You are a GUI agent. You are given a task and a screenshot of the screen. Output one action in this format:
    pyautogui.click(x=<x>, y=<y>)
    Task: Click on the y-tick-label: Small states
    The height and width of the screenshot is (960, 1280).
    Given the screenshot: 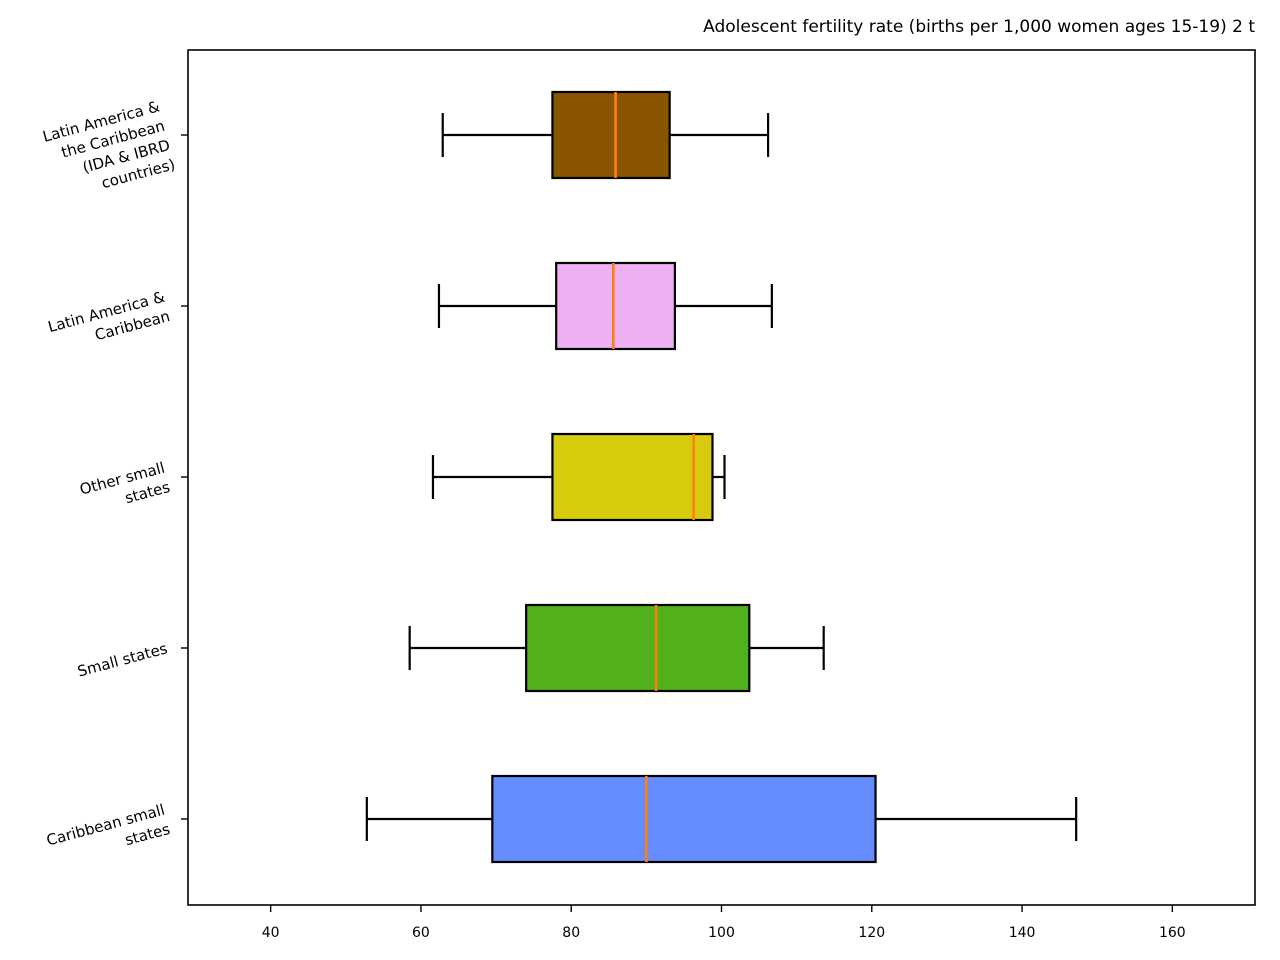 What is the action you would take?
    pyautogui.click(x=123, y=659)
    